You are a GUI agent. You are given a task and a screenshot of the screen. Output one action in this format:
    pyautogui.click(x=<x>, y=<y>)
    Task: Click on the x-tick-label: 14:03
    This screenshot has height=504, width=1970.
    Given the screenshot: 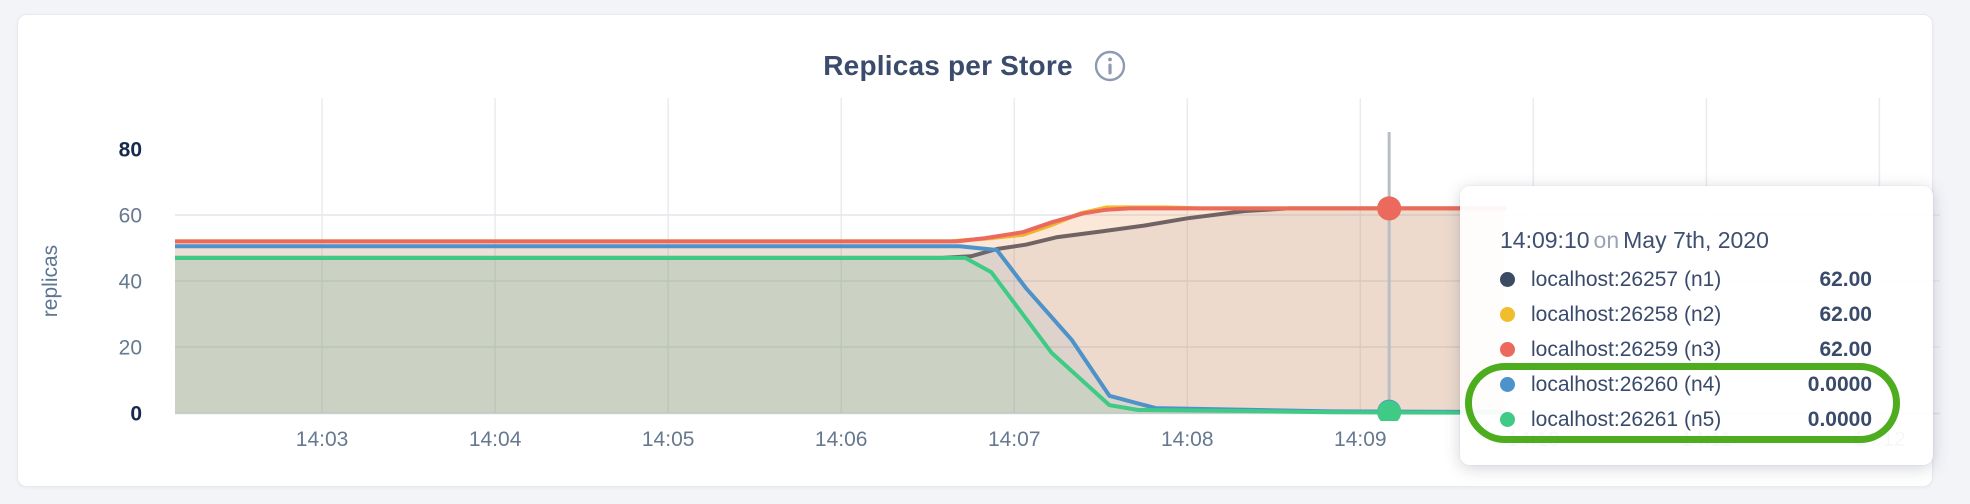 What is the action you would take?
    pyautogui.click(x=322, y=439)
    